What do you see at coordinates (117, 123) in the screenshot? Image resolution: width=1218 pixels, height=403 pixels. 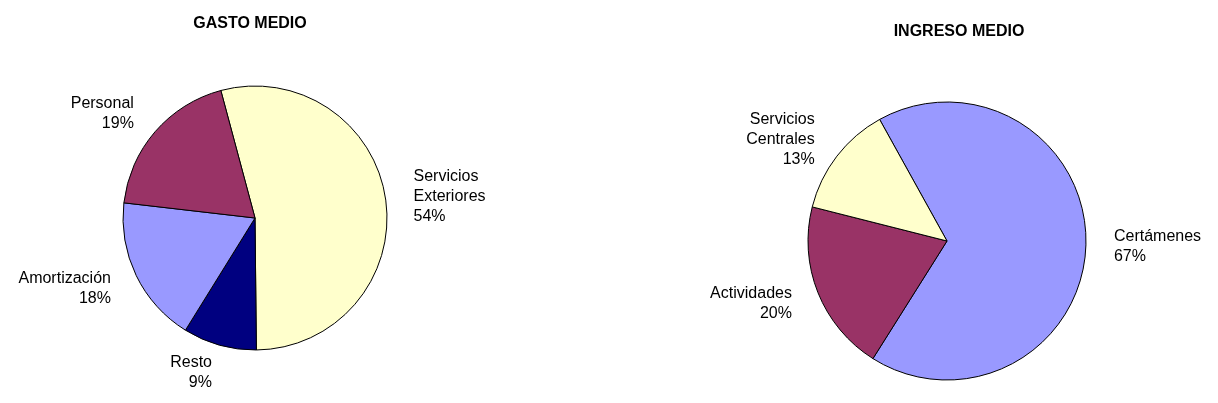 I see `data-label: 19%` at bounding box center [117, 123].